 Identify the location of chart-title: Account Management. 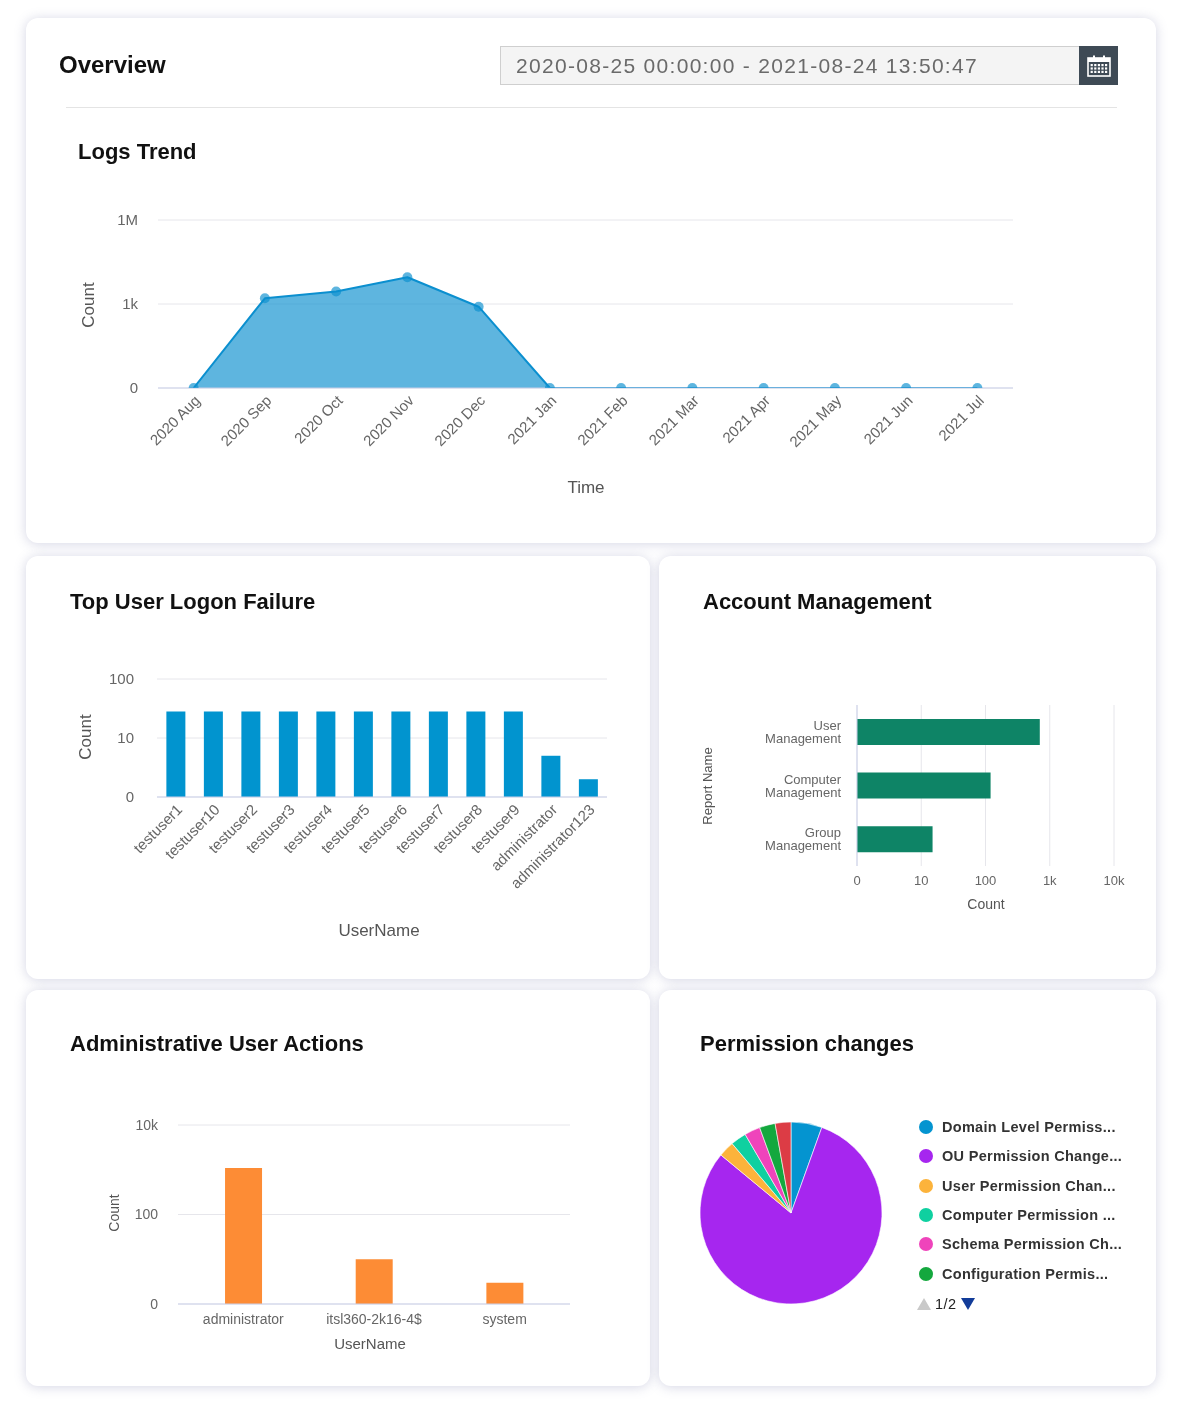
(817, 602).